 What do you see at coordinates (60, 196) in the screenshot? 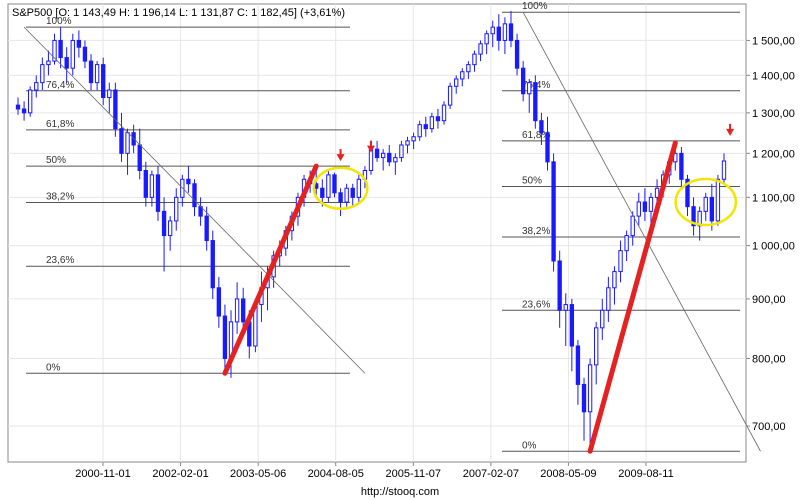
I see `fib-level-label: 38,2%` at bounding box center [60, 196].